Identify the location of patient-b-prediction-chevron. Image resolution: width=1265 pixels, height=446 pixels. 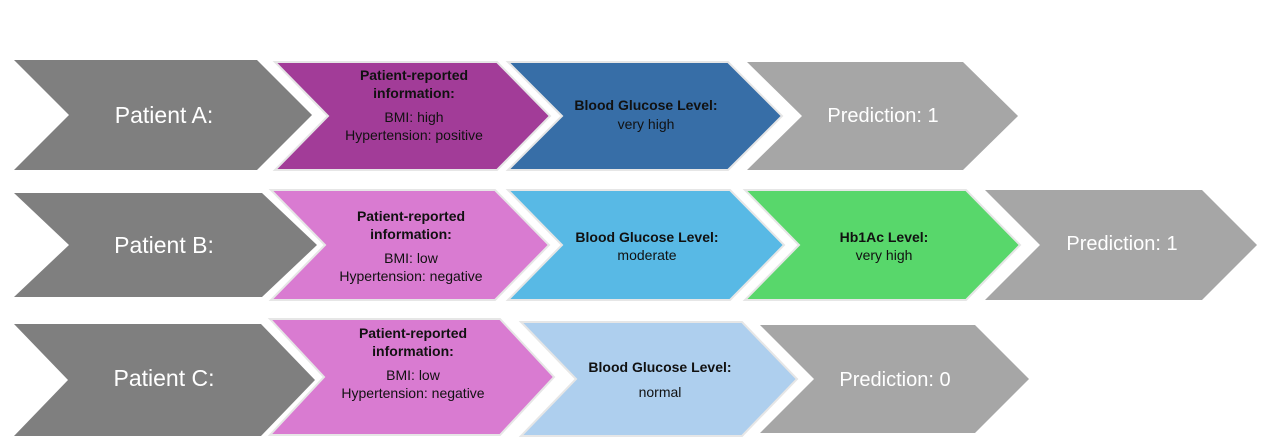
(1121, 245).